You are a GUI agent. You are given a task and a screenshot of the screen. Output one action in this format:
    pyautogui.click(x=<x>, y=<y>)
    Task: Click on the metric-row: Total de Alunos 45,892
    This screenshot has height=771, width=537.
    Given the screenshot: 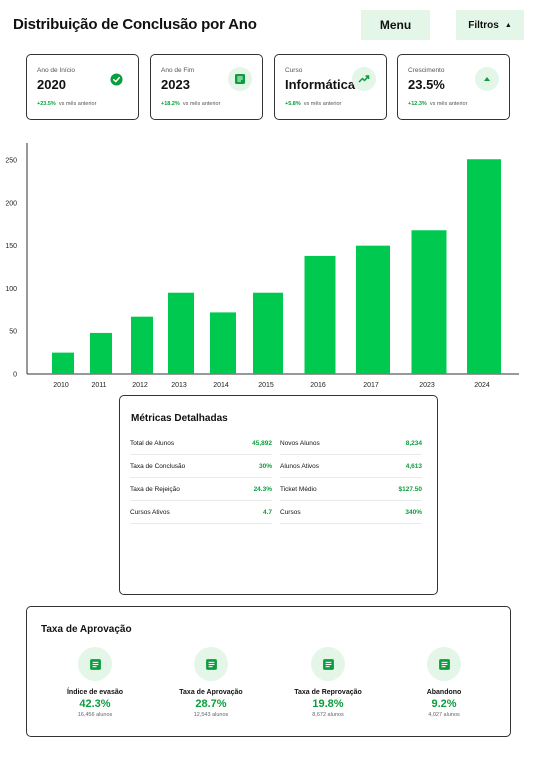 What is the action you would take?
    pyautogui.click(x=201, y=443)
    